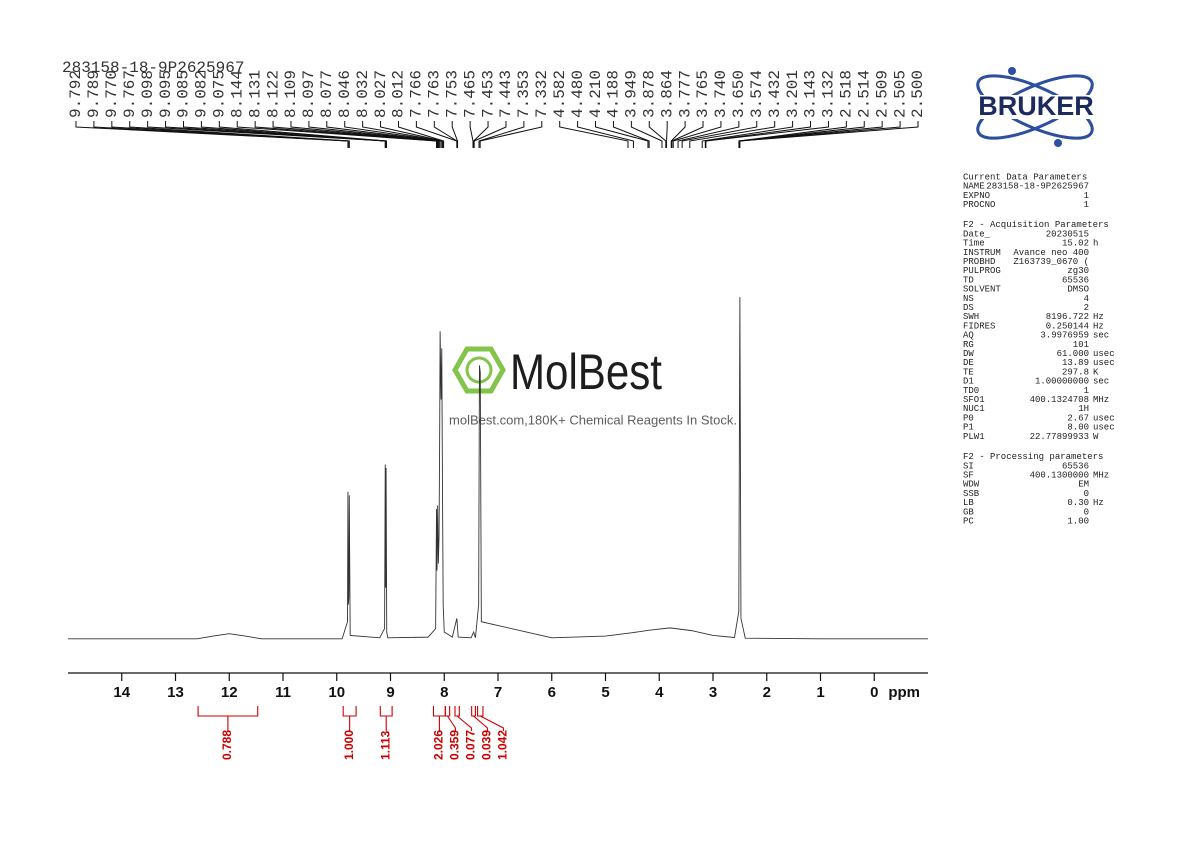 The image size is (1190, 842). Describe the element at coordinates (309, 94) in the screenshot. I see `peak-label: 8.097` at that location.